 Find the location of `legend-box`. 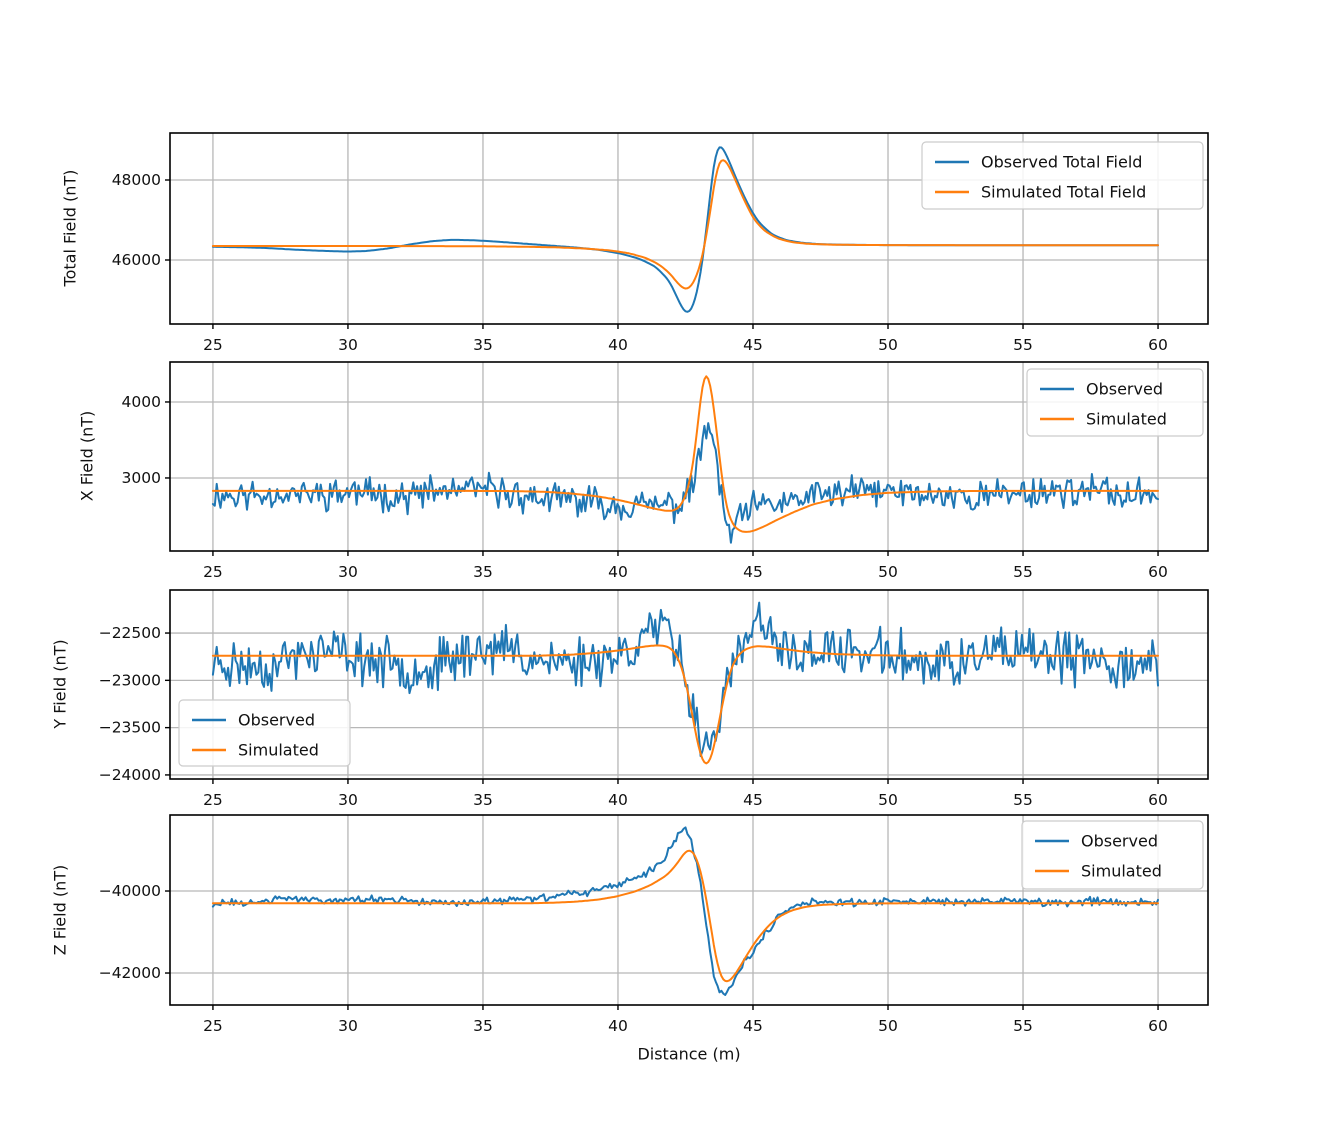

legend-box is located at coordinates (1062, 175).